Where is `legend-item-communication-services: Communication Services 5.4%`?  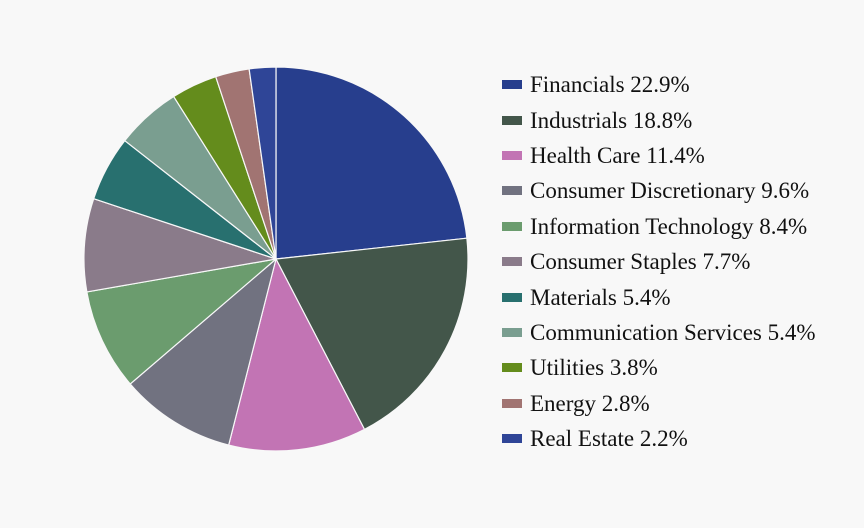
legend-item-communication-services: Communication Services 5.4% is located at coordinates (659, 332).